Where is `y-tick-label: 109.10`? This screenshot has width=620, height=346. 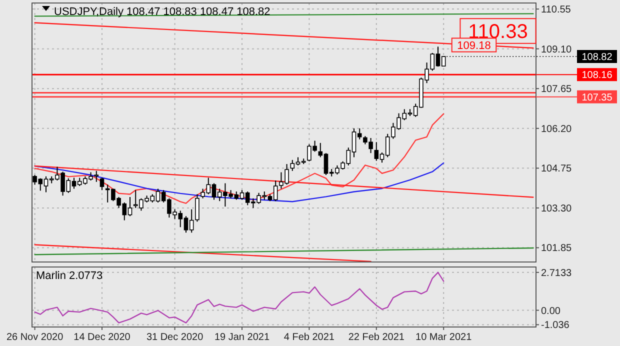 y-tick-label: 109.10 is located at coordinates (556, 50).